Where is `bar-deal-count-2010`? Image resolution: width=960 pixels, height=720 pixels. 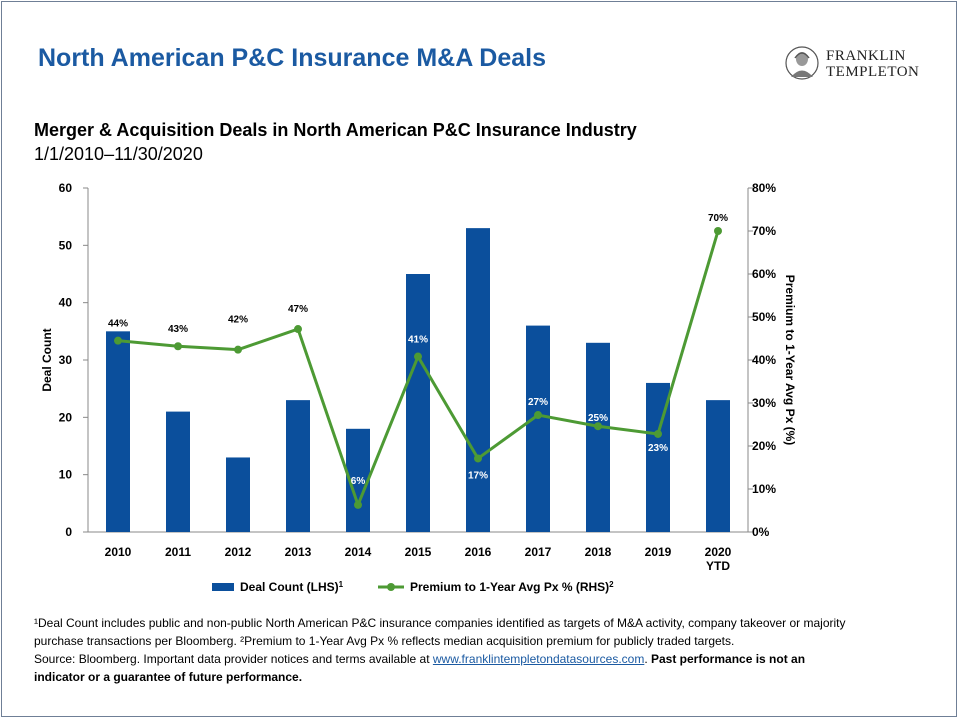 bar-deal-count-2010 is located at coordinates (118, 431).